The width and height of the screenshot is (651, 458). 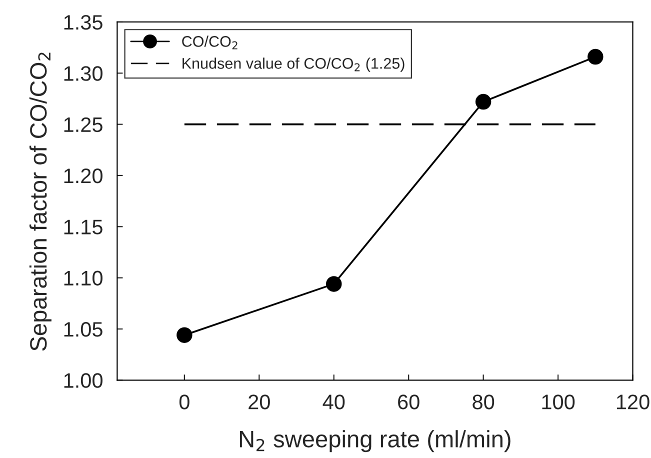 What do you see at coordinates (293, 65) in the screenshot?
I see `legend-label: Knudsen value of CO/CO$_{2}$ (1.25)` at bounding box center [293, 65].